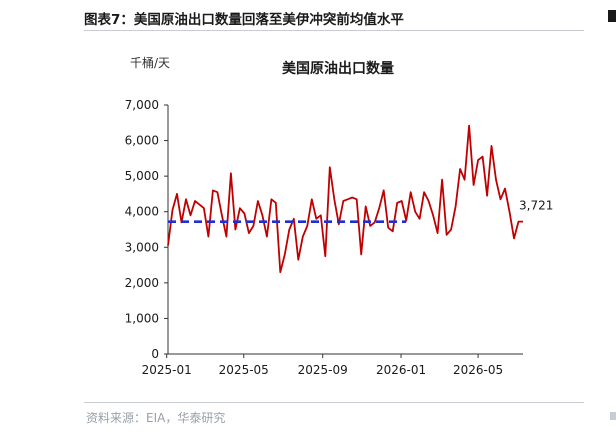 This screenshot has height=434, width=616. What do you see at coordinates (334, 30) in the screenshot?
I see `header-rule` at bounding box center [334, 30].